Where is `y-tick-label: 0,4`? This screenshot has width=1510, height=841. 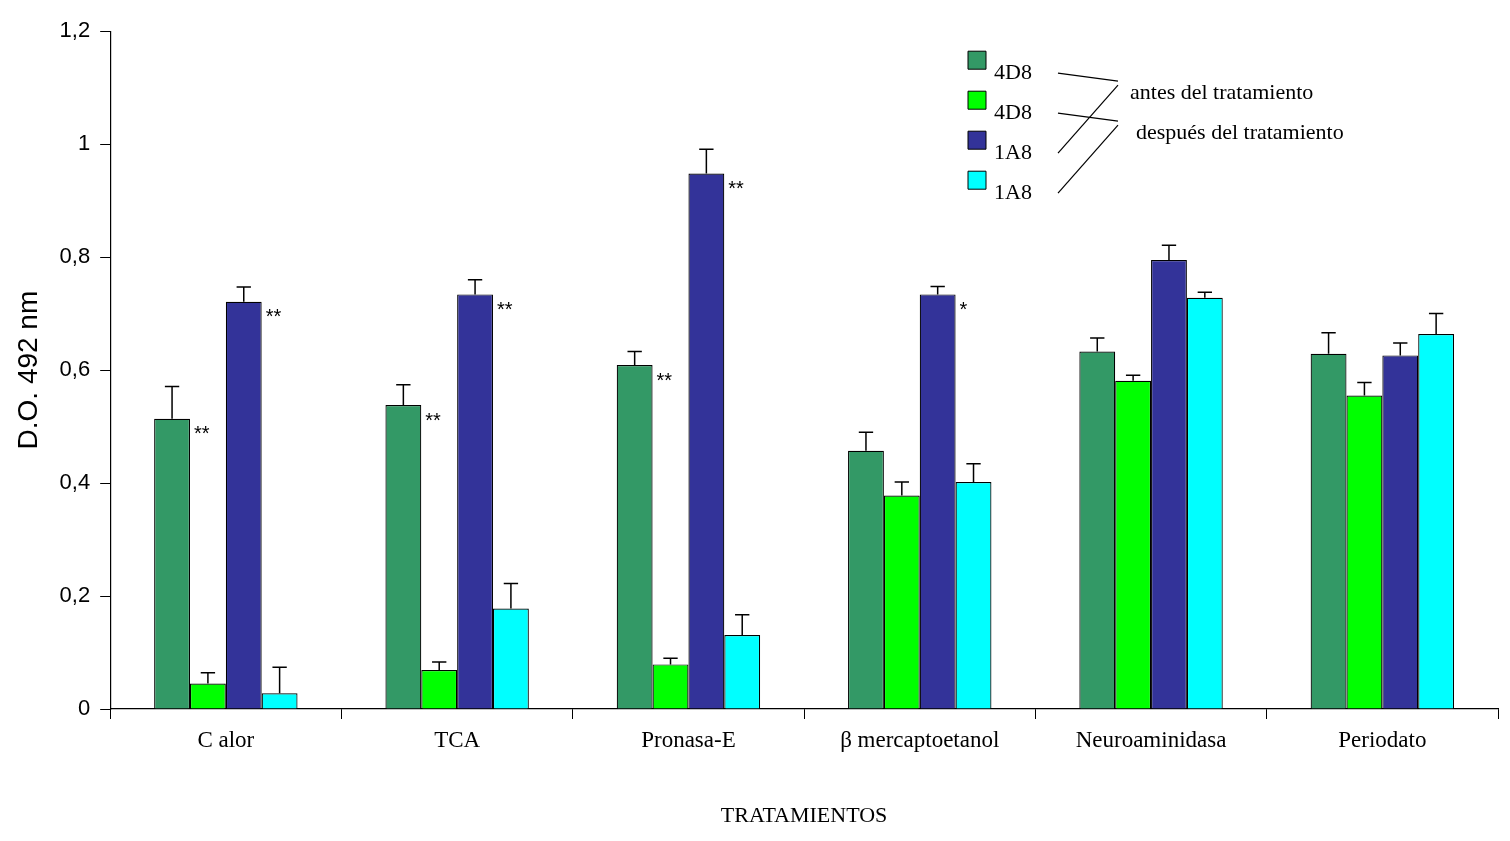 y-tick-label: 0,4 is located at coordinates (75, 482).